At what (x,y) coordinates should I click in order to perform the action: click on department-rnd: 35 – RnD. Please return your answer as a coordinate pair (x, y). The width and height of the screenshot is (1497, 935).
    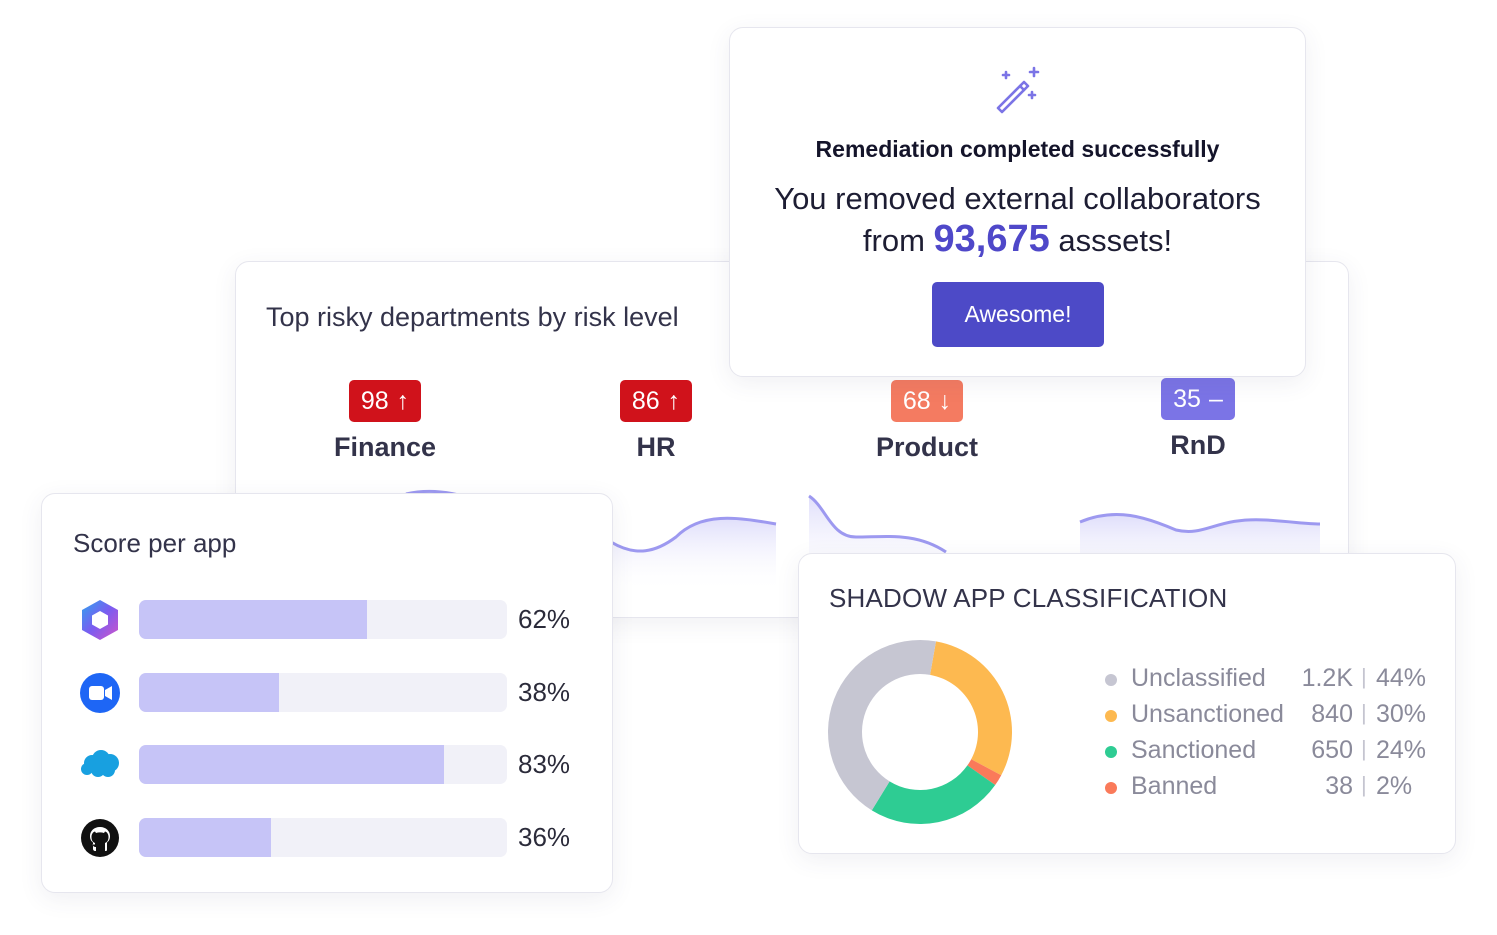
    Looking at the image, I should click on (1198, 419).